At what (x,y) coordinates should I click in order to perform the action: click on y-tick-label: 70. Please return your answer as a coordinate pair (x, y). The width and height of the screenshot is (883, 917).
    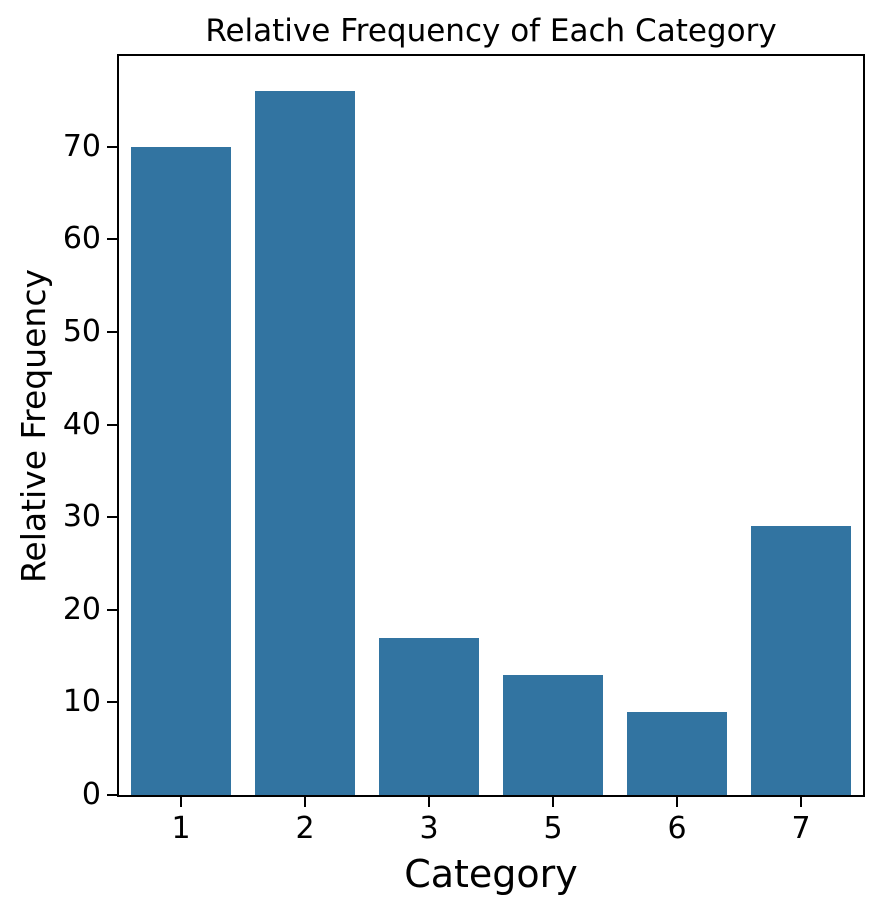
    Looking at the image, I should click on (81, 146).